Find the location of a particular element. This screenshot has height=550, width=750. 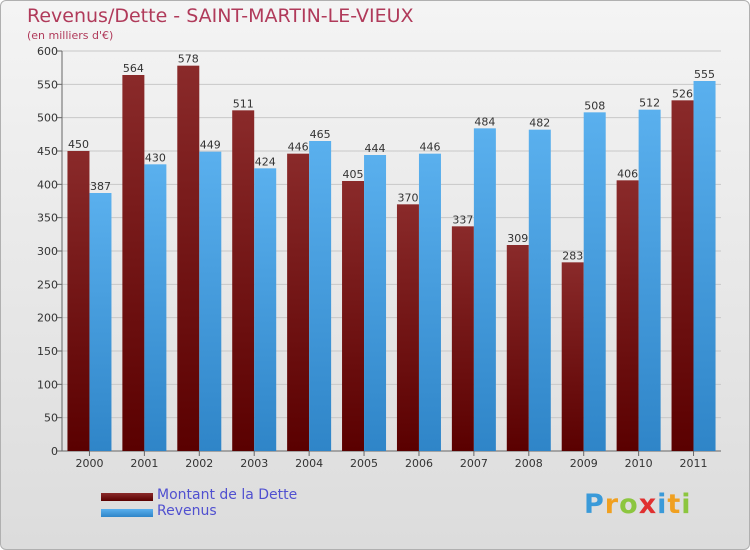

y-tick-label: 400 is located at coordinates (47, 184).